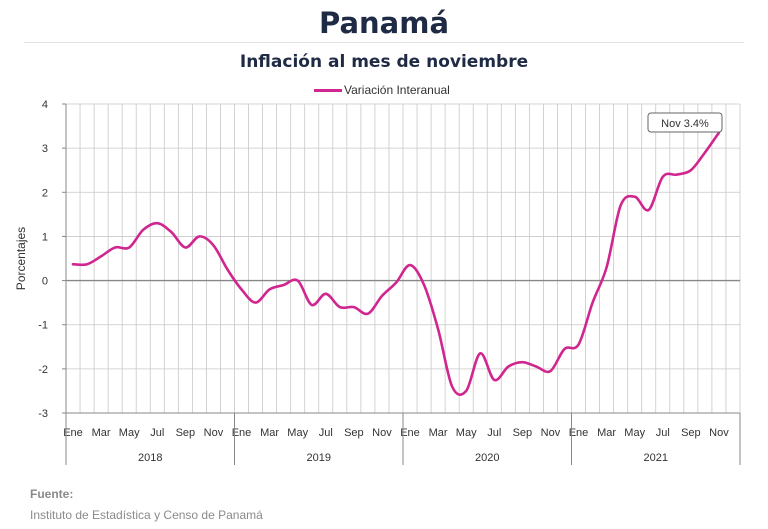 This screenshot has height=529, width=768. What do you see at coordinates (21, 258) in the screenshot?
I see `y-axis-label: Porcentajes` at bounding box center [21, 258].